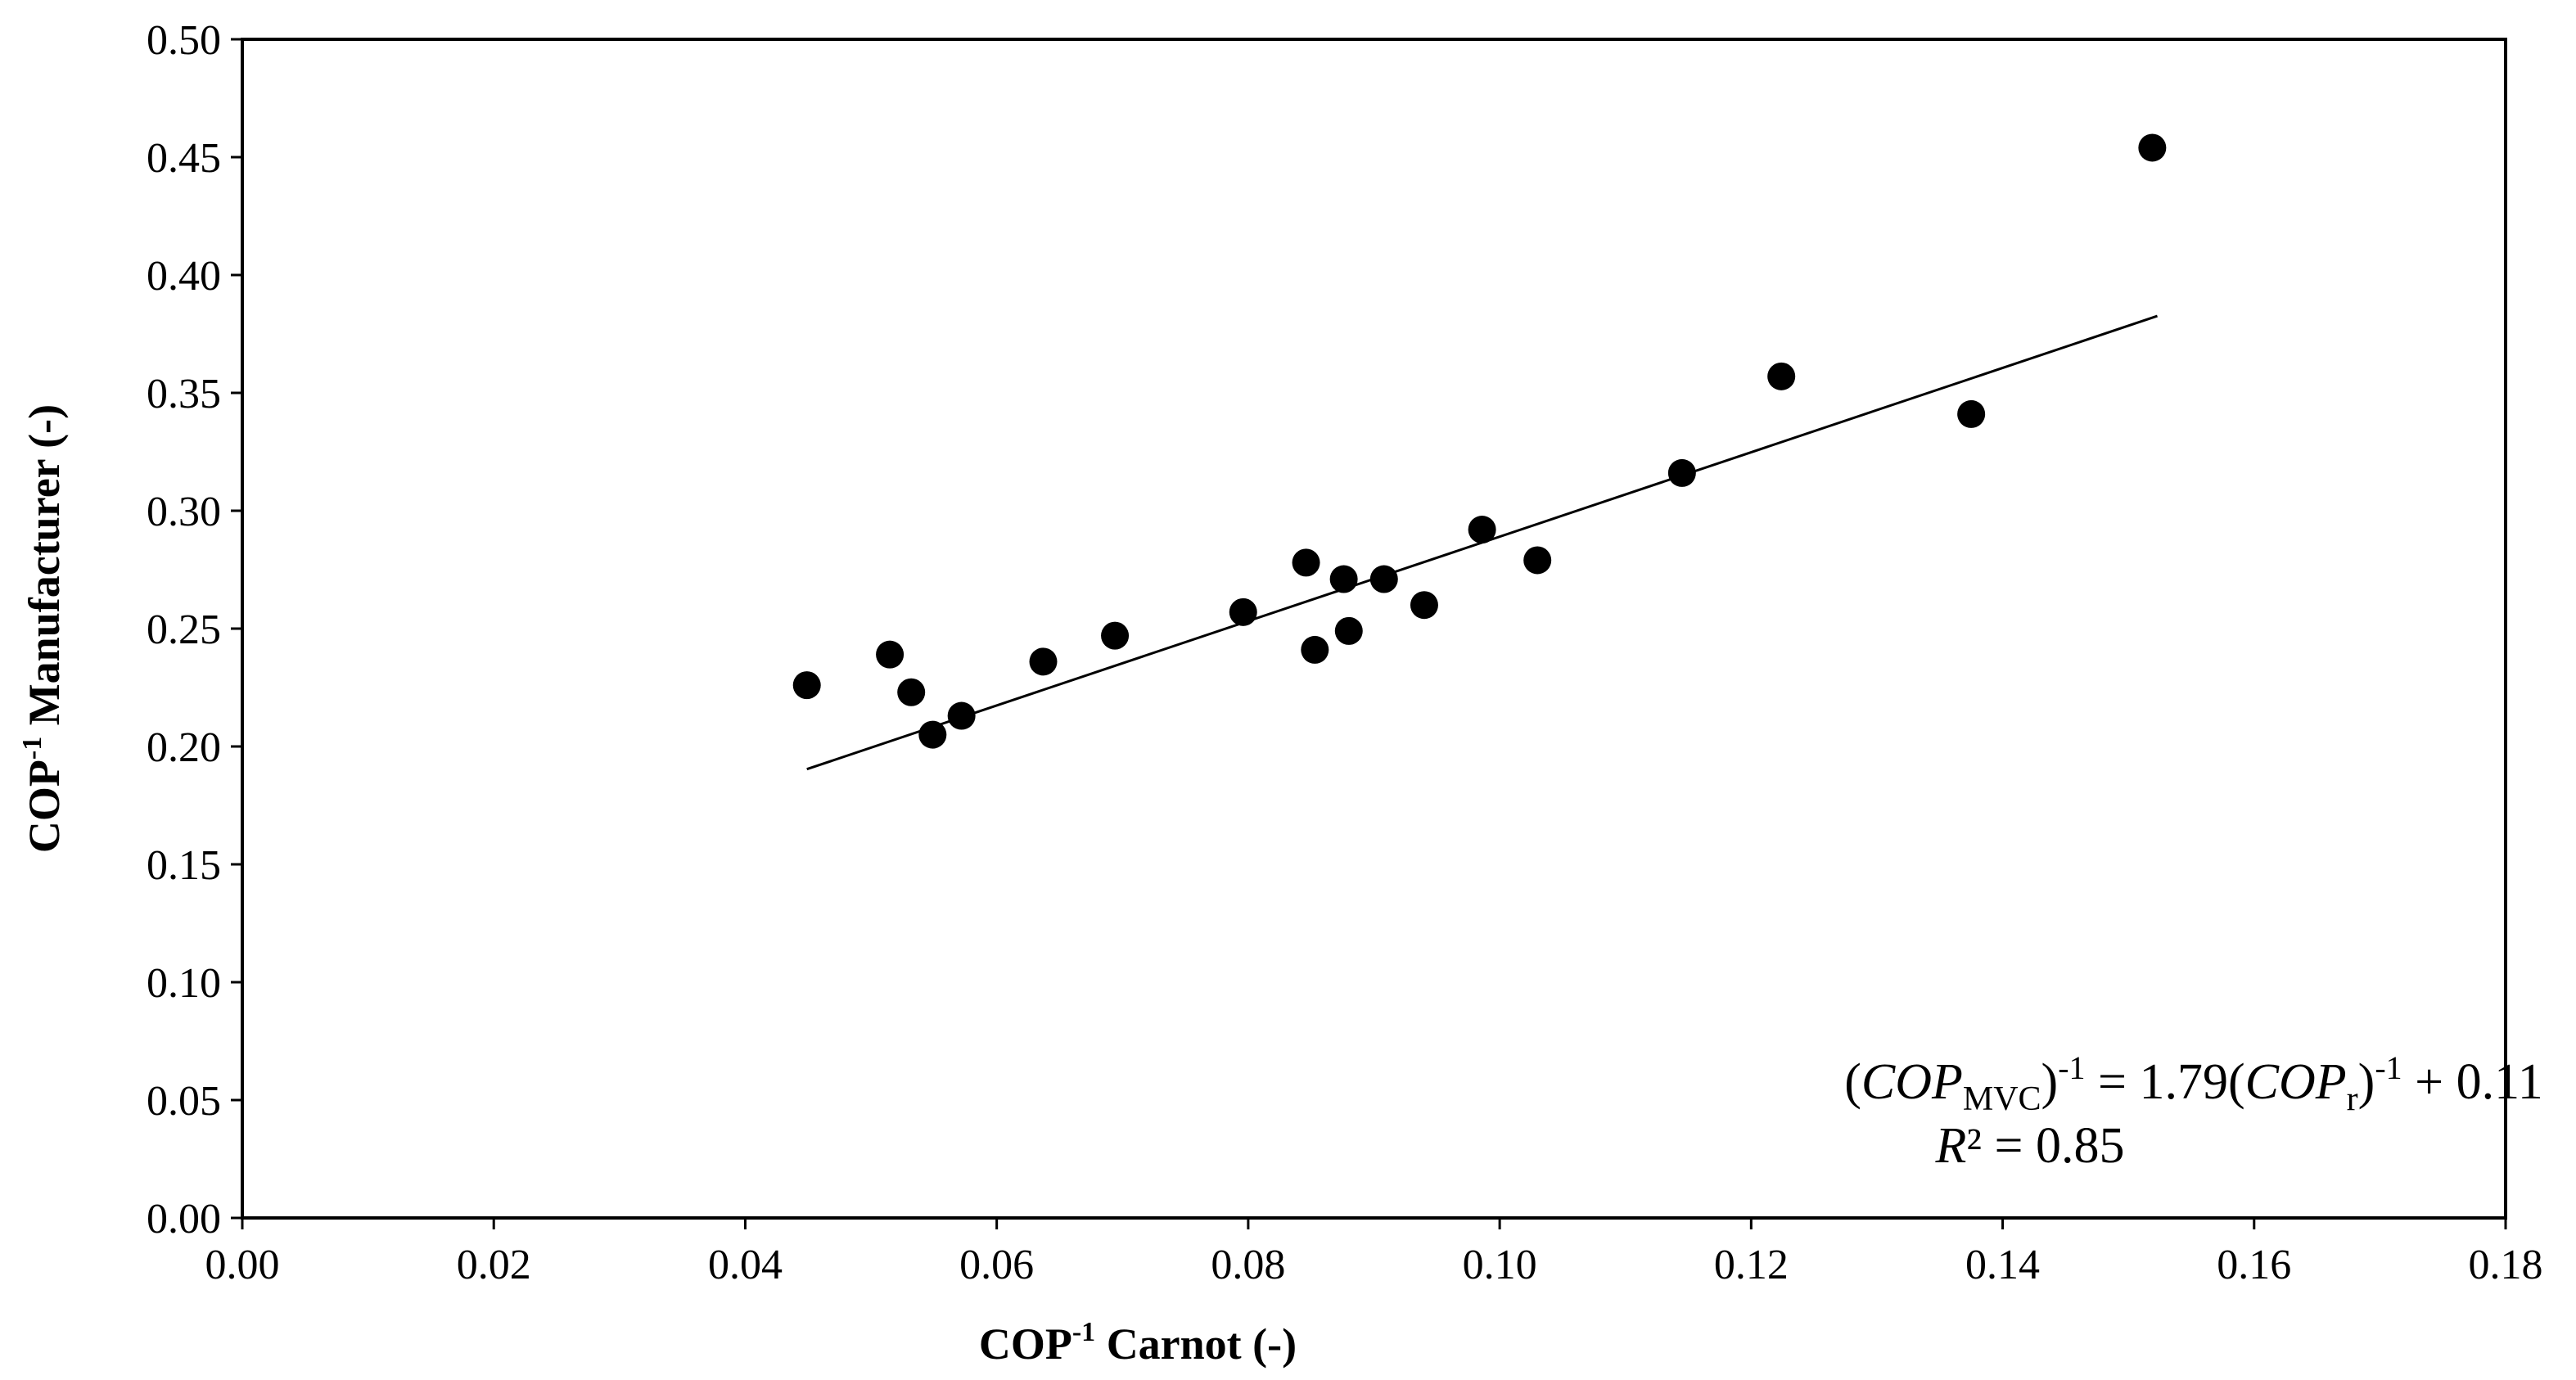 This screenshot has height=1380, width=2576. I want to click on y-tick-label: 0.45, so click(184, 158).